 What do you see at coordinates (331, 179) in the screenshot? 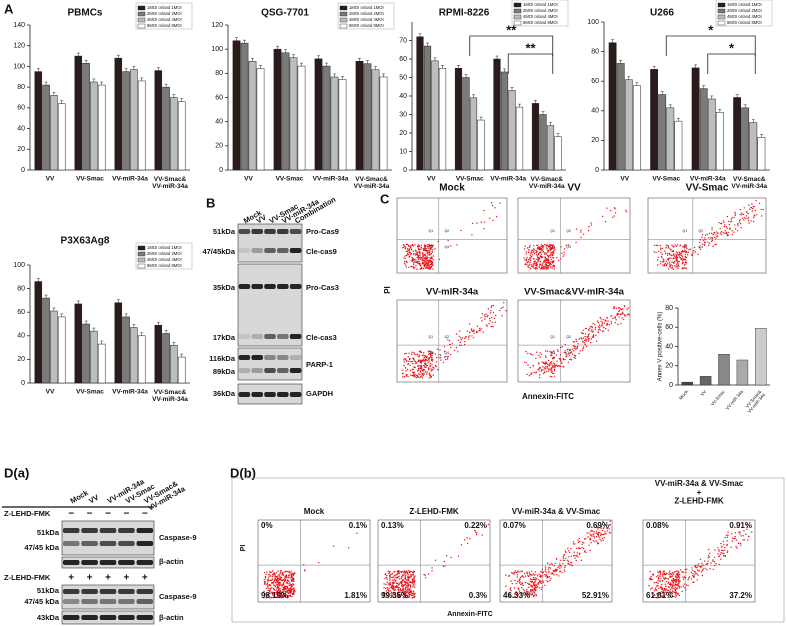
I see `x-tick-label: VV-miR-34a` at bounding box center [331, 179].